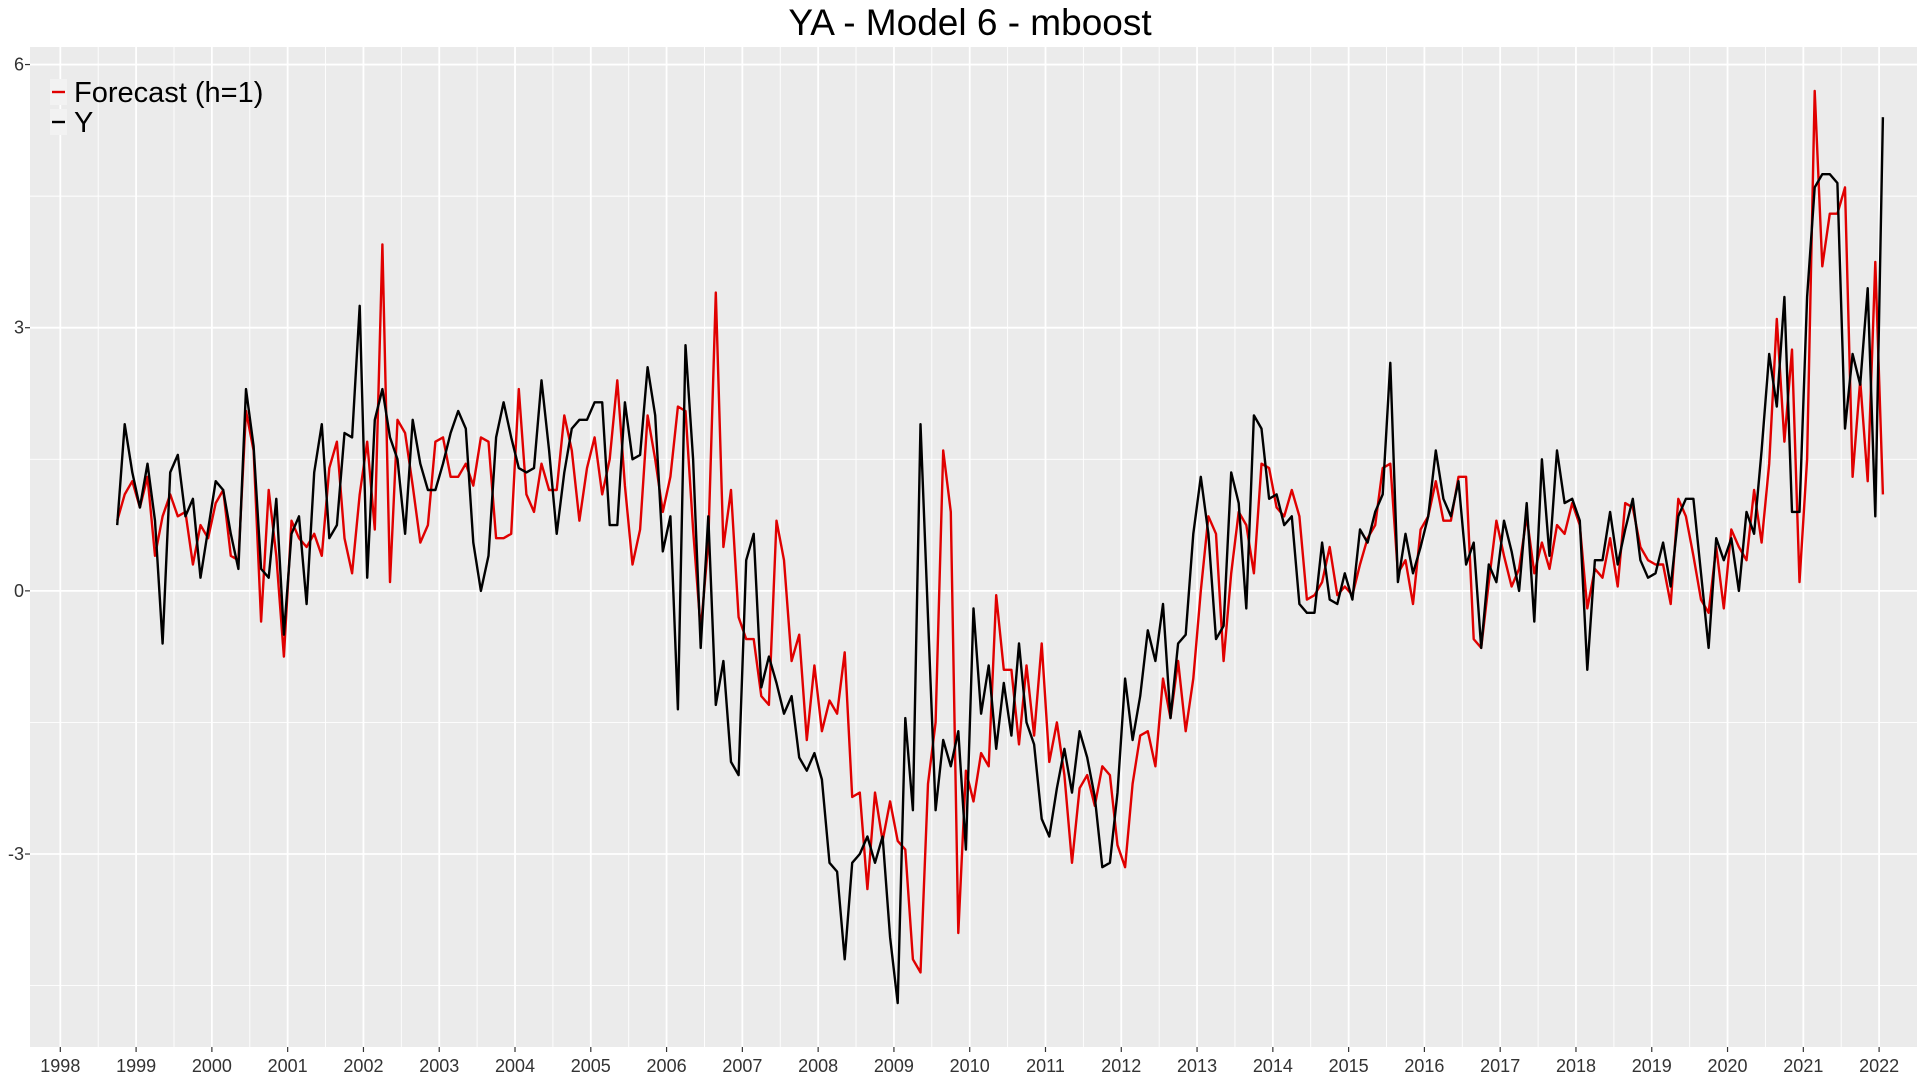  What do you see at coordinates (1197, 1066) in the screenshot?
I see `x-tick-label: 2013` at bounding box center [1197, 1066].